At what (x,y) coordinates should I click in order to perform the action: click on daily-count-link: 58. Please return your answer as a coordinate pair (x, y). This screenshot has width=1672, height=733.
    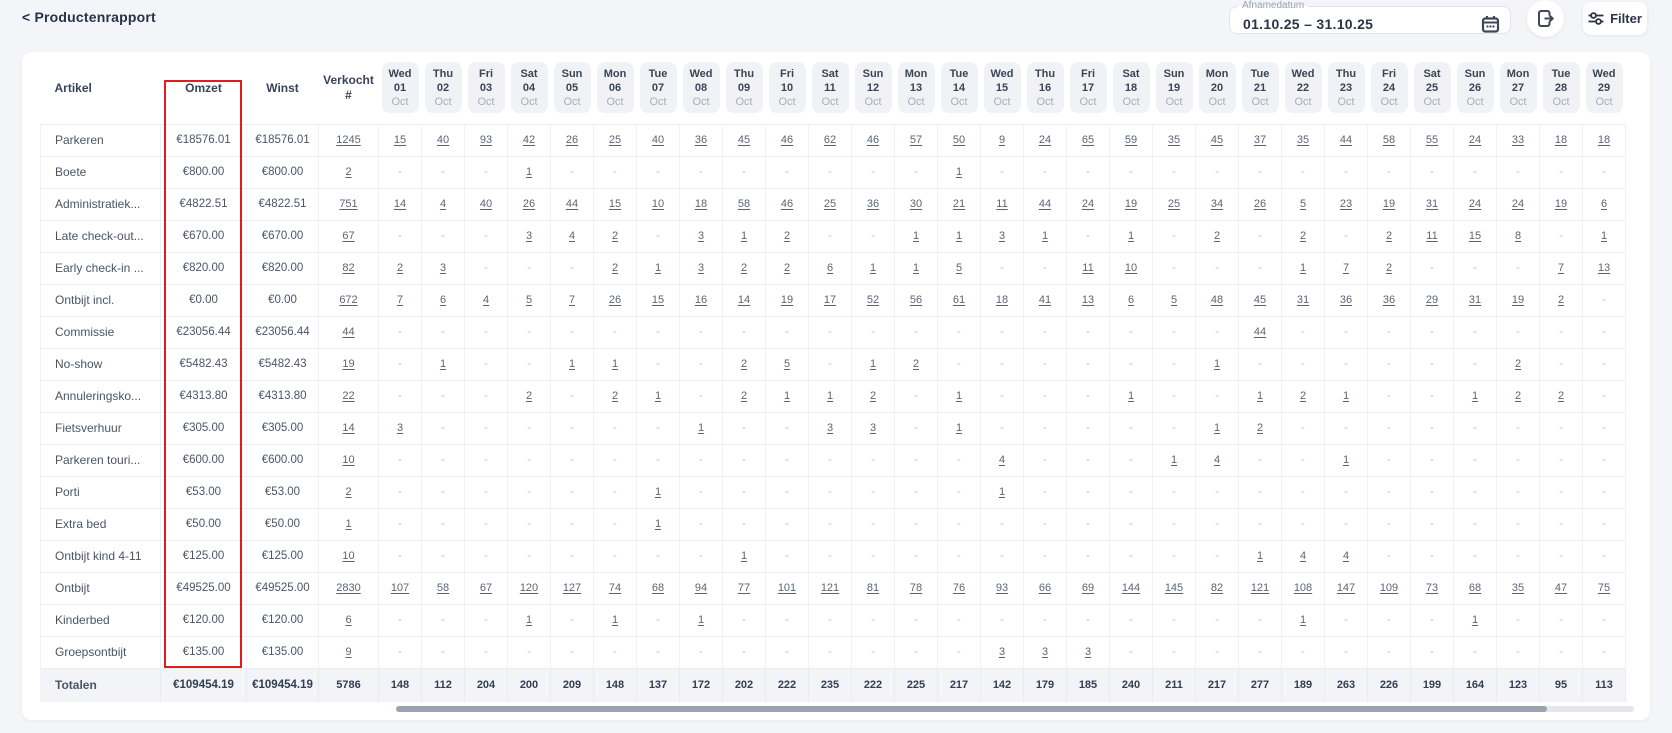
    Looking at the image, I should click on (443, 588).